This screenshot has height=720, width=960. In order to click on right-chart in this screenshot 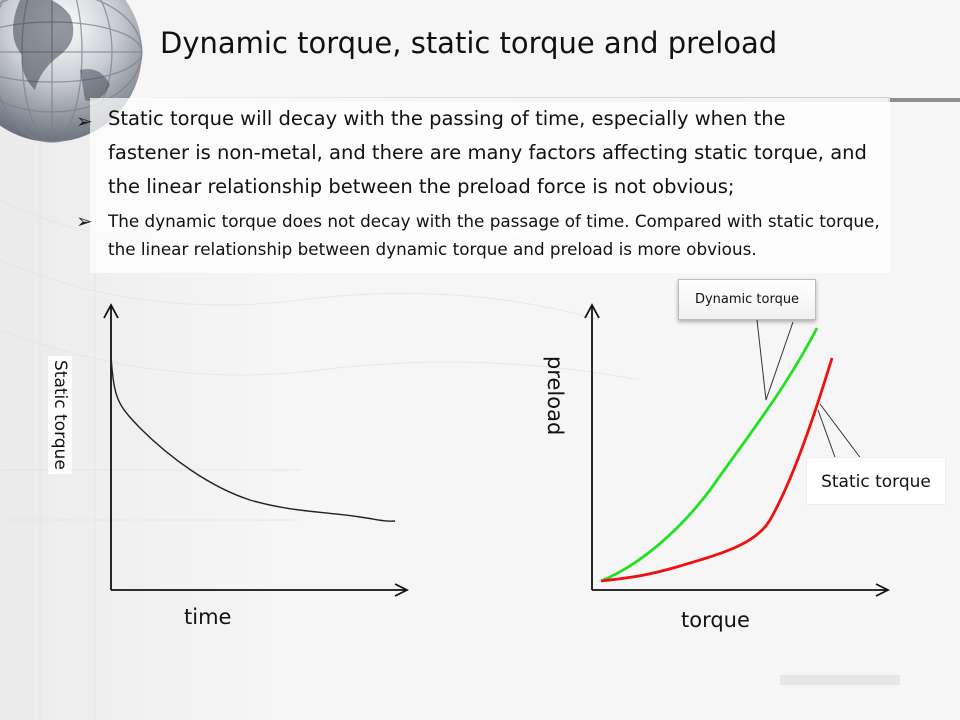, I will do `click(737, 450)`.